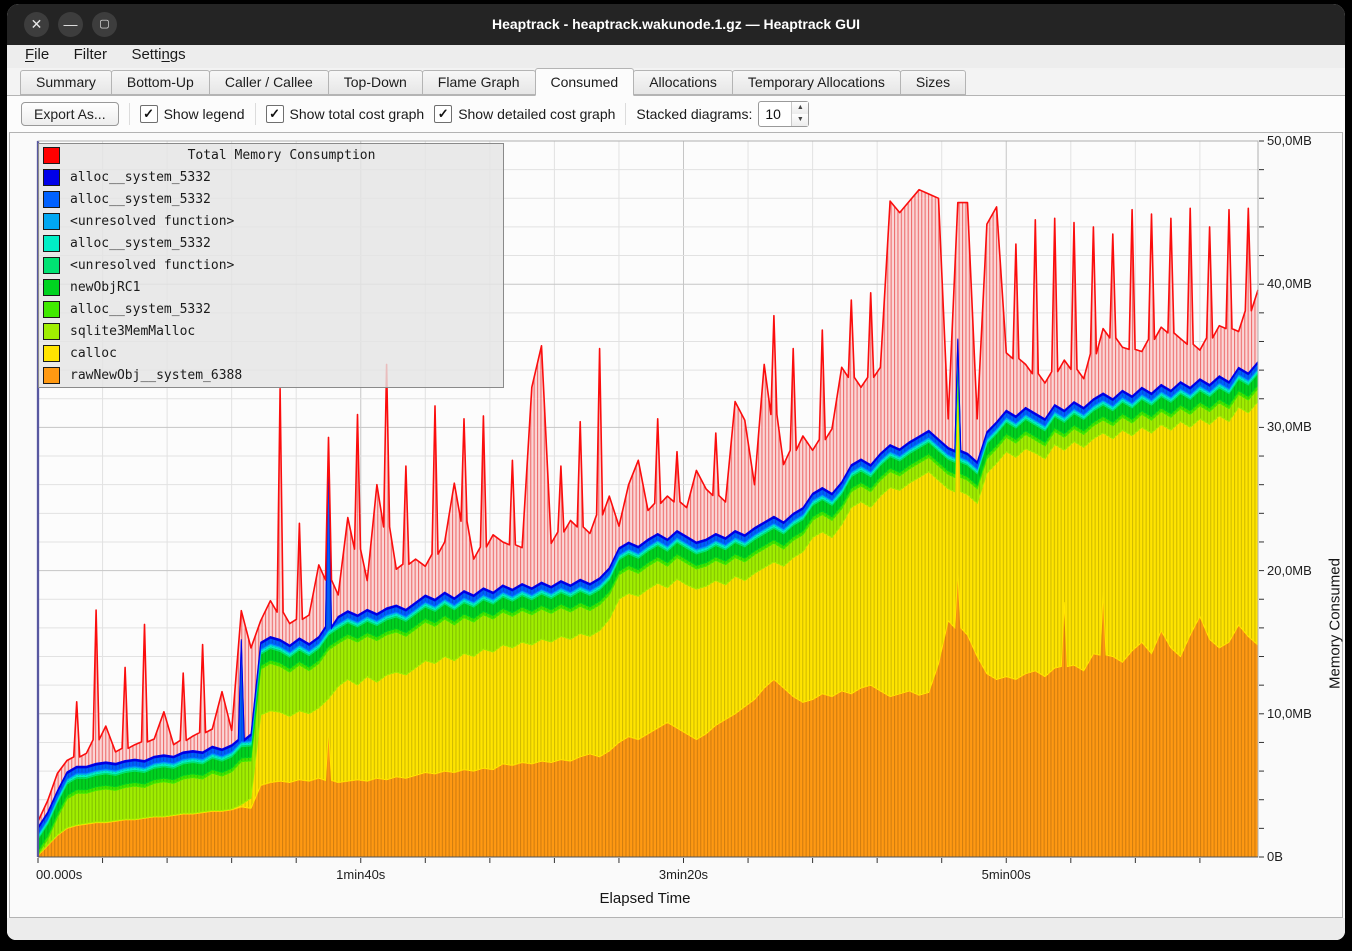  Describe the element at coordinates (683, 82) in the screenshot. I see `tab-allocations: Allocations` at that location.